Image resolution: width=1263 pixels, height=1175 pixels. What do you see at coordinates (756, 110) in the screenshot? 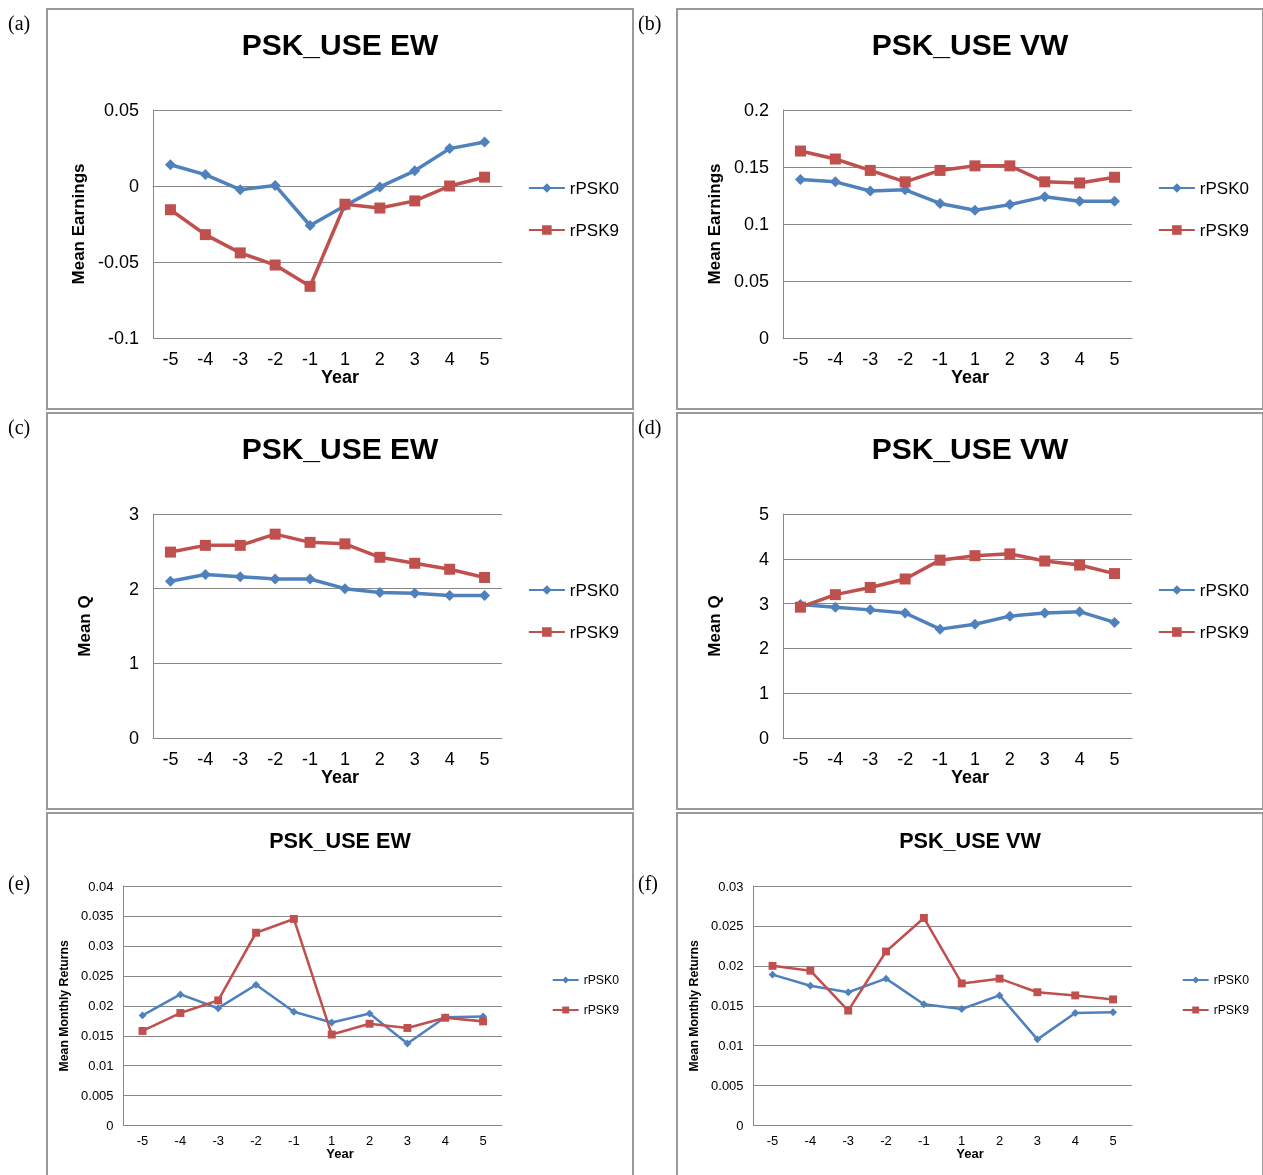
I see `y-tick-label: 0.2` at bounding box center [756, 110].